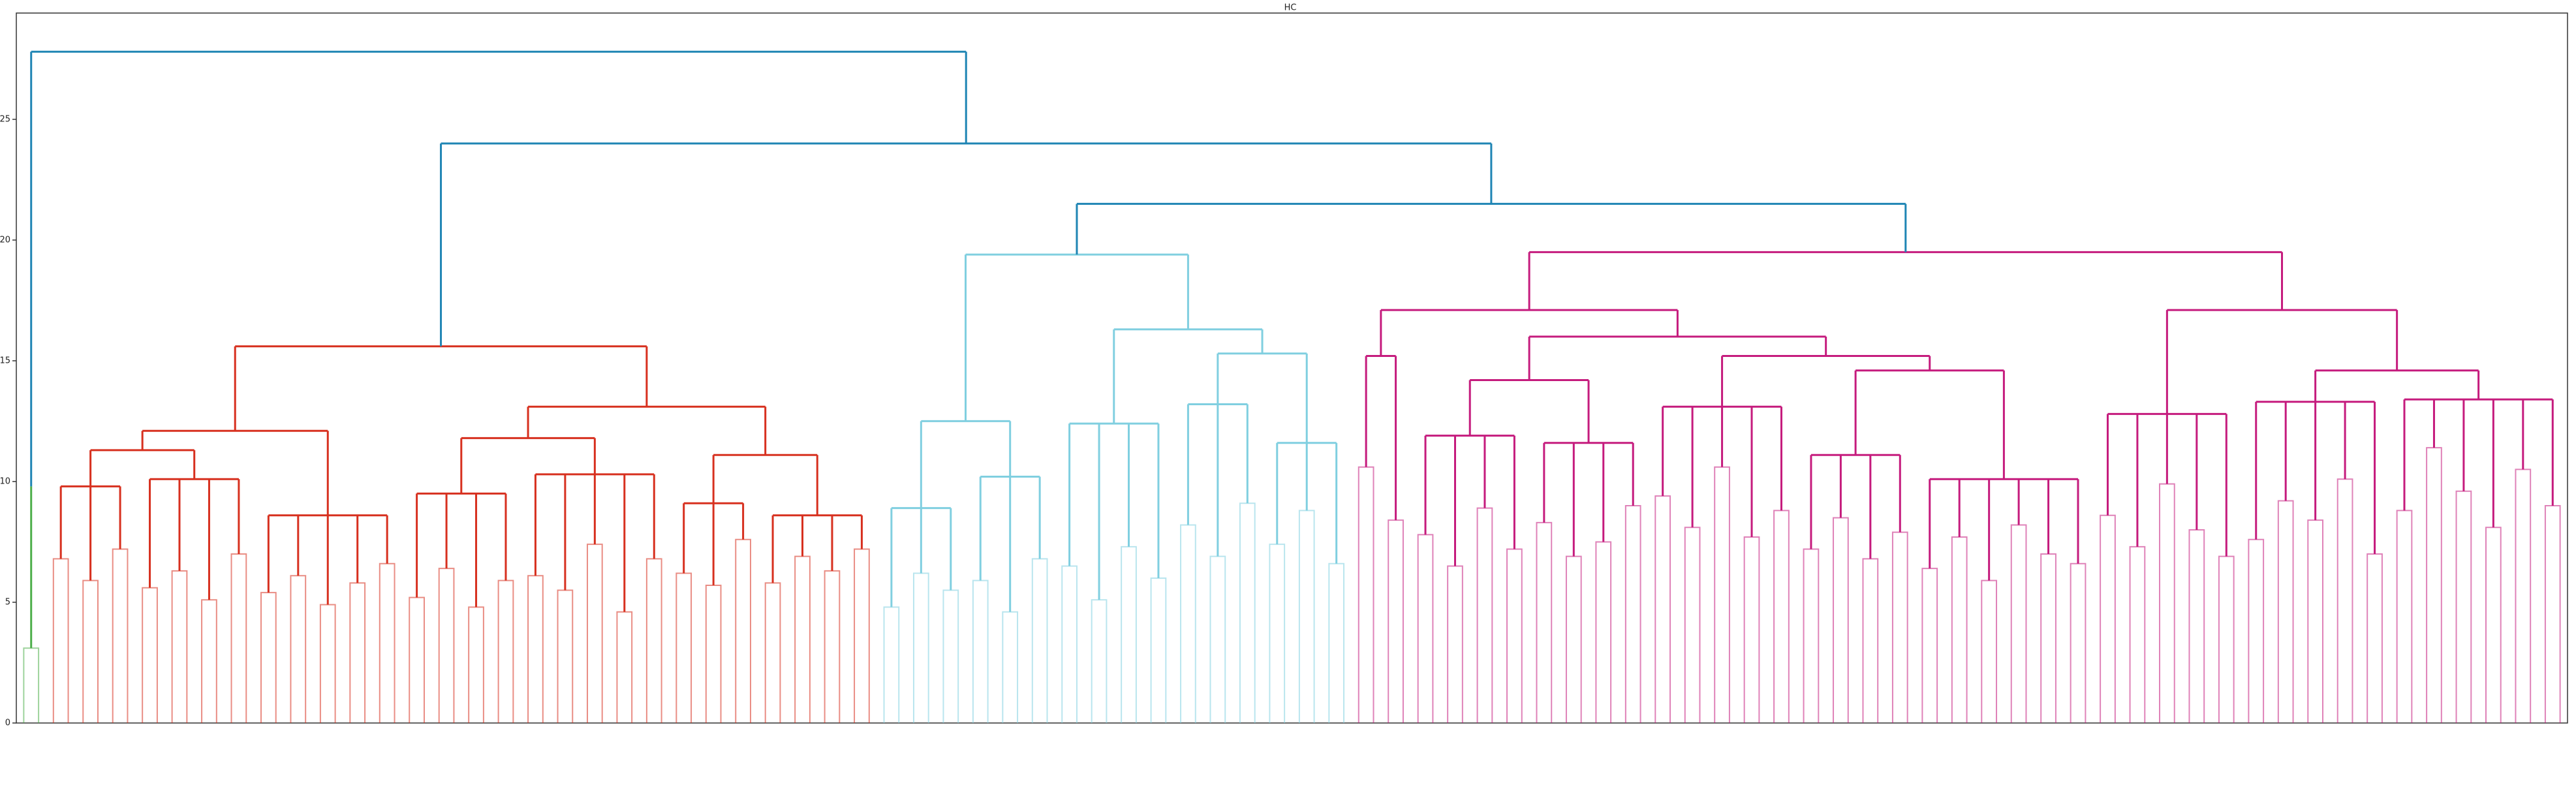 This screenshot has height=800, width=2576. What do you see at coordinates (7, 723) in the screenshot?
I see `y-tick-label: 0` at bounding box center [7, 723].